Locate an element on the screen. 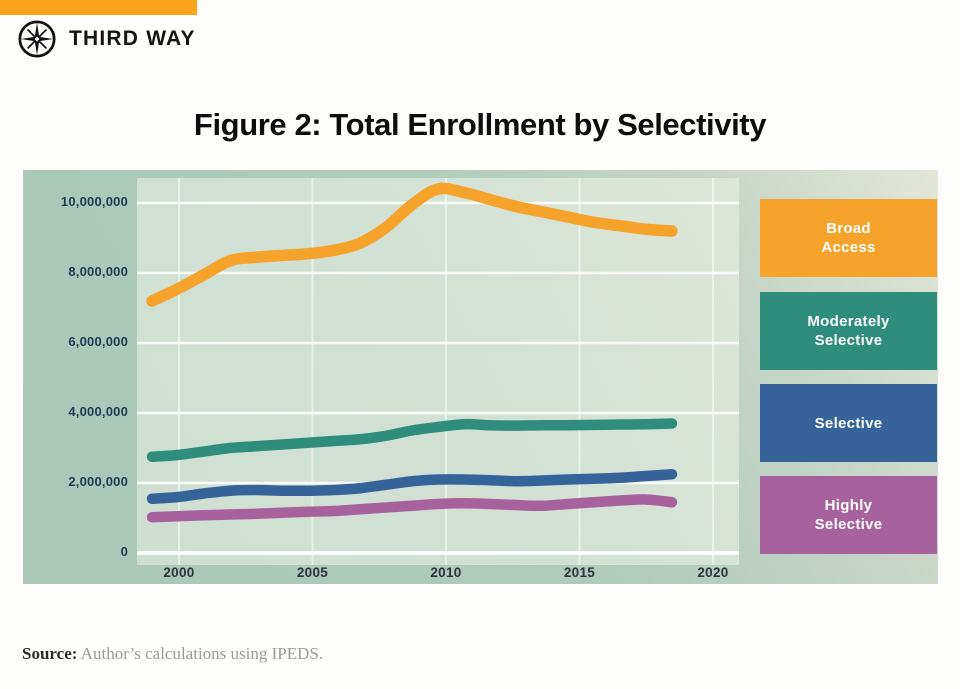 The width and height of the screenshot is (960, 689). y-axis-label-8000000: 8,000,000 is located at coordinates (98, 271).